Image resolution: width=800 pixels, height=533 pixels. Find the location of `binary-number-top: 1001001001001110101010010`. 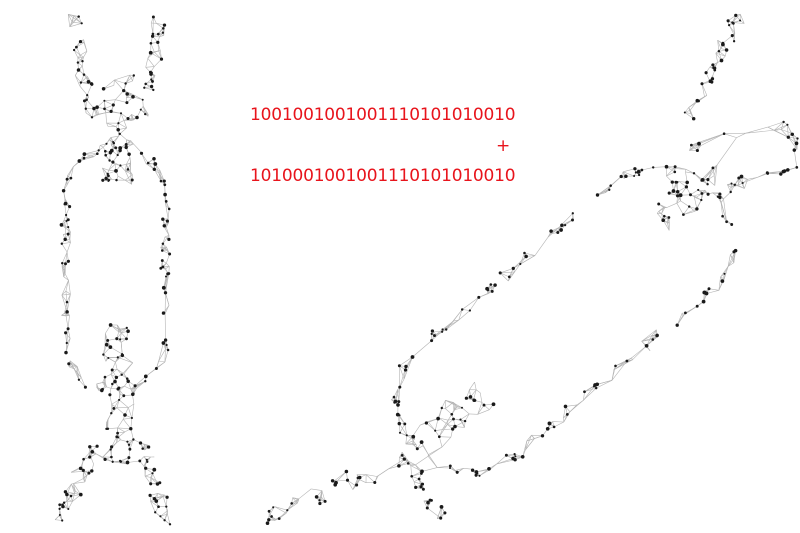

binary-number-top: 1001001001001110101010010 is located at coordinates (383, 115).